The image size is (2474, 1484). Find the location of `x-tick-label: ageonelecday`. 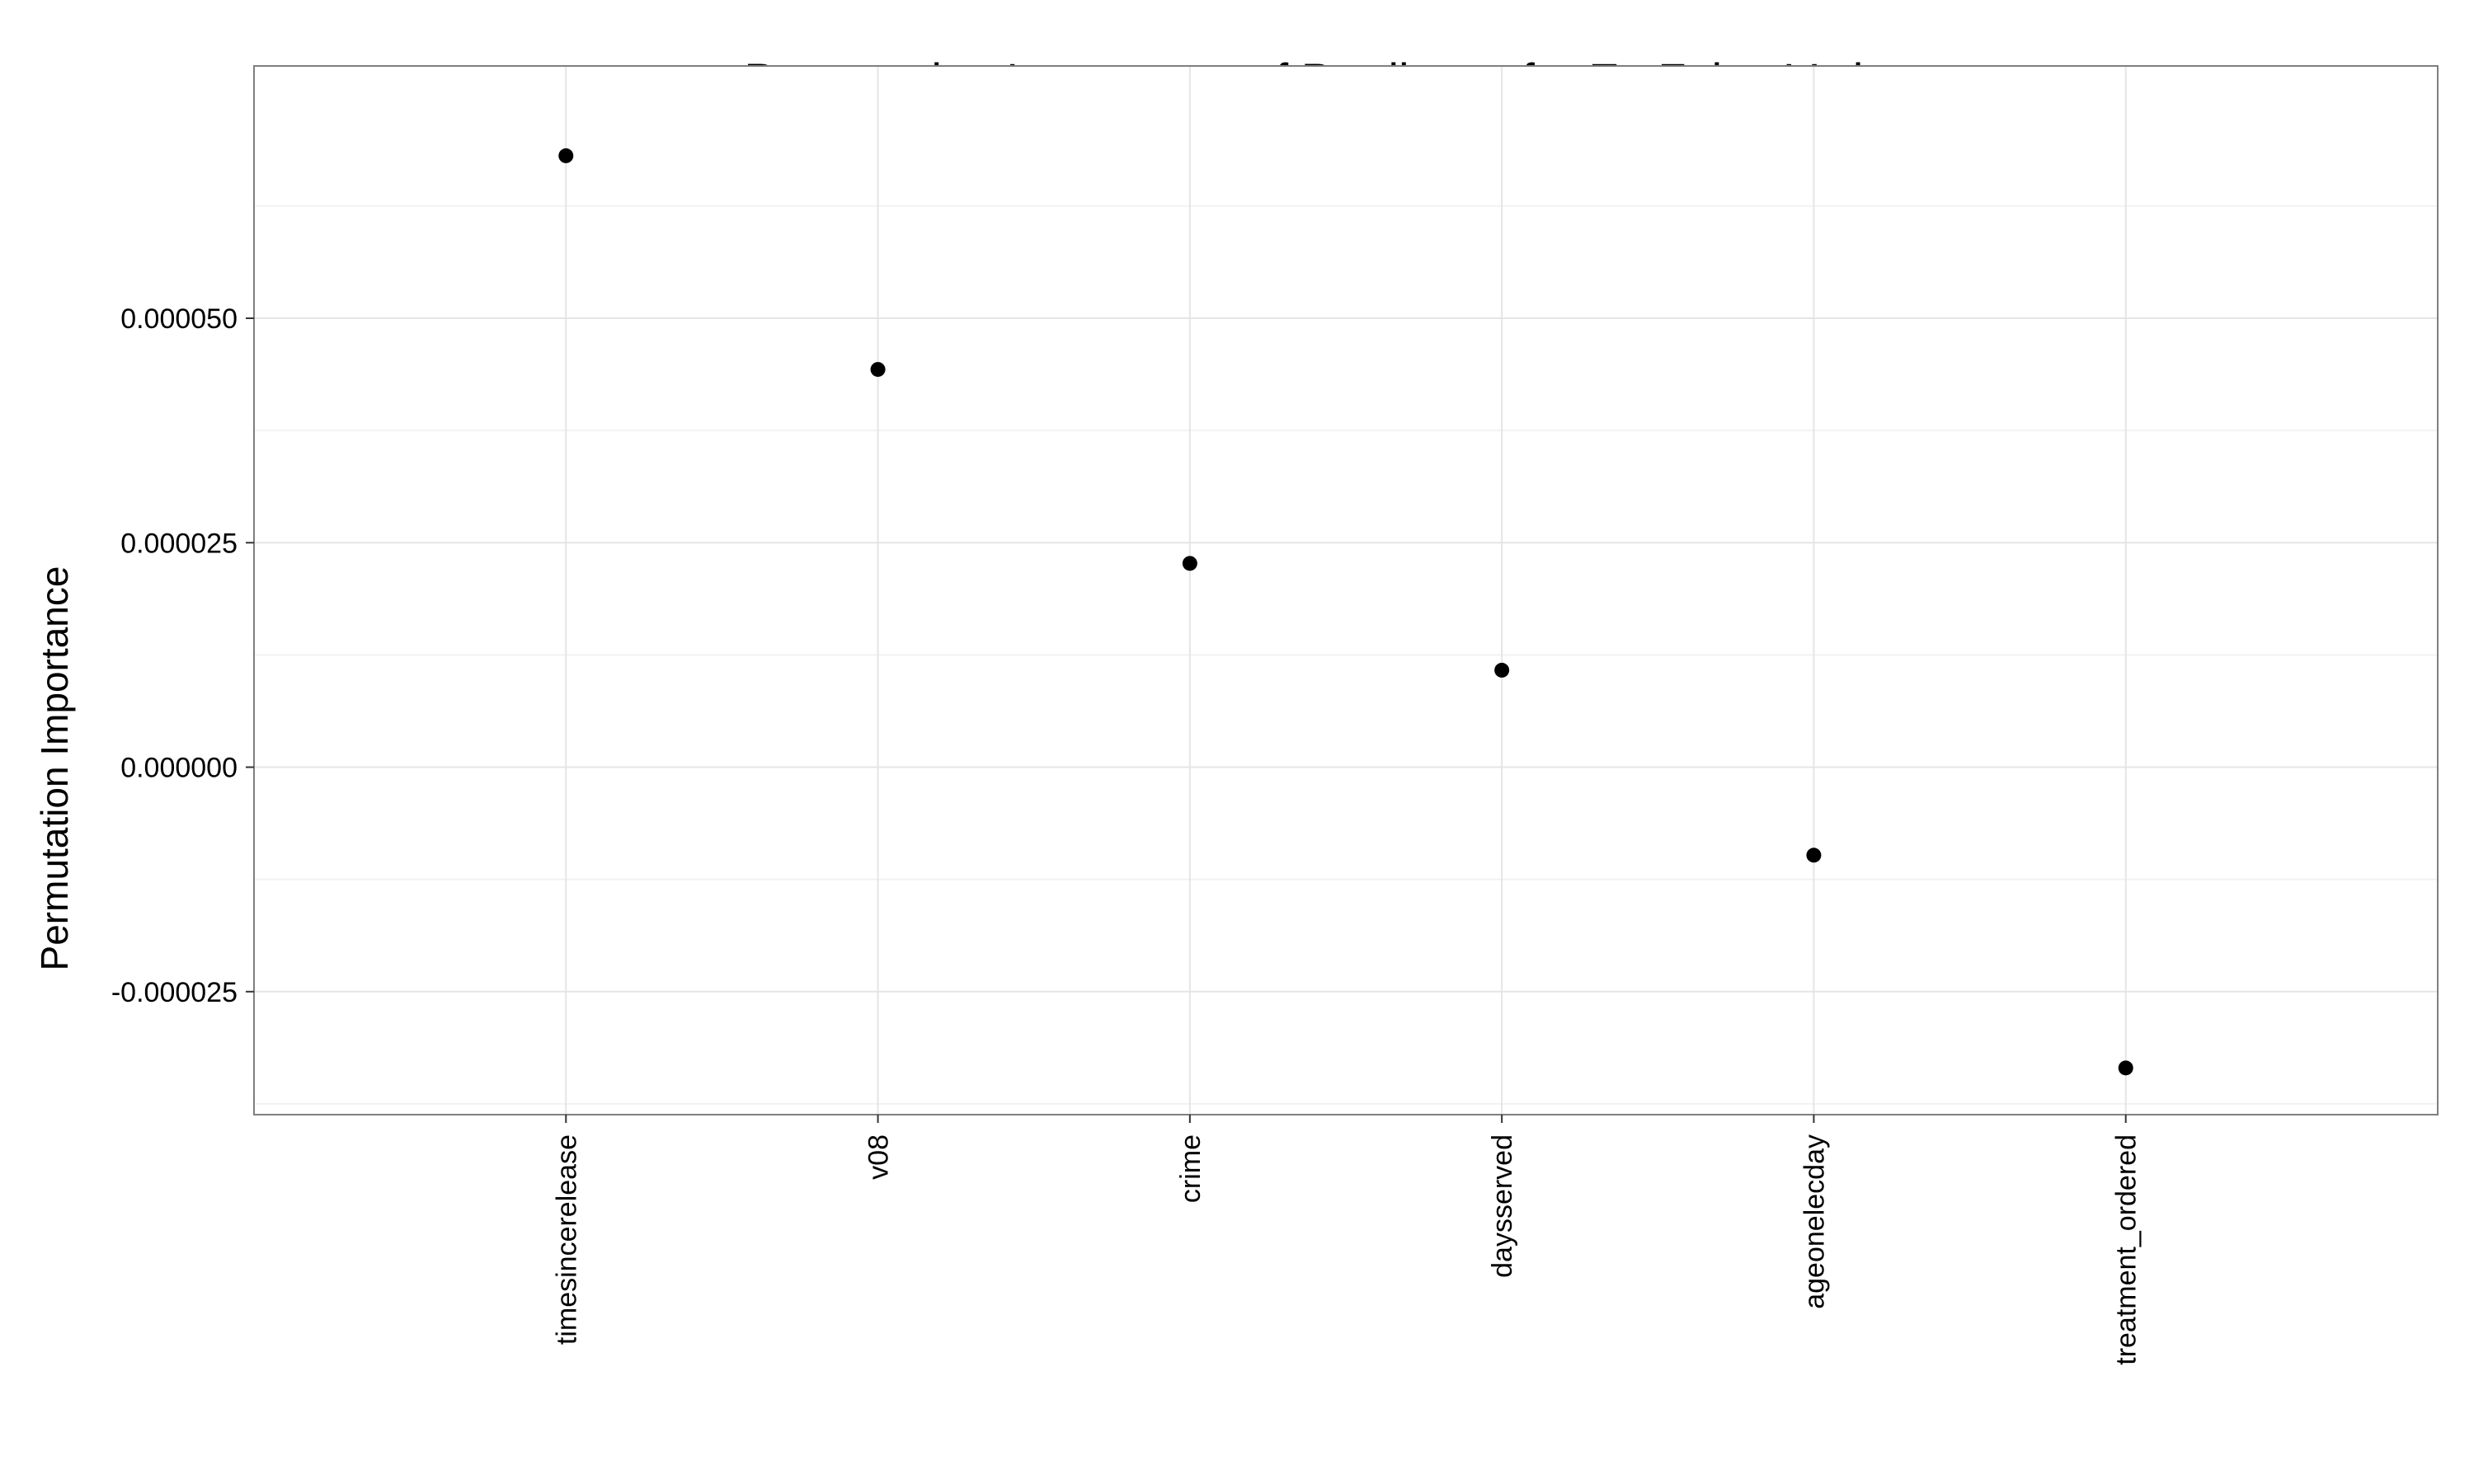

x-tick-label: ageonelecday is located at coordinates (1814, 1221).